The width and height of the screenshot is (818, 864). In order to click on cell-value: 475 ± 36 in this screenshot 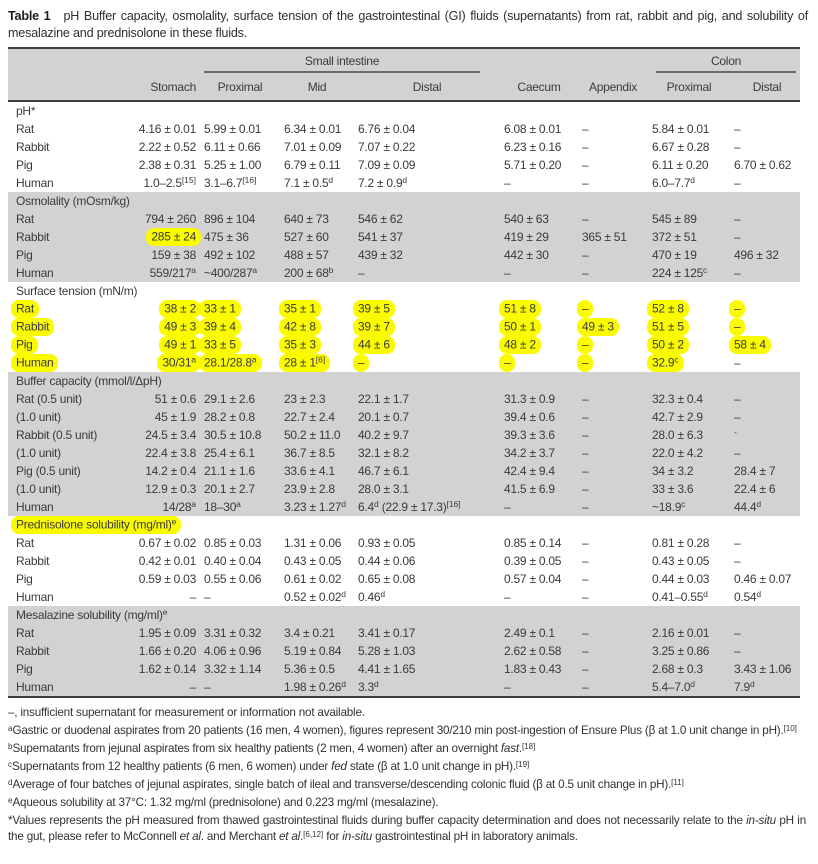, I will do `click(236, 237)`.